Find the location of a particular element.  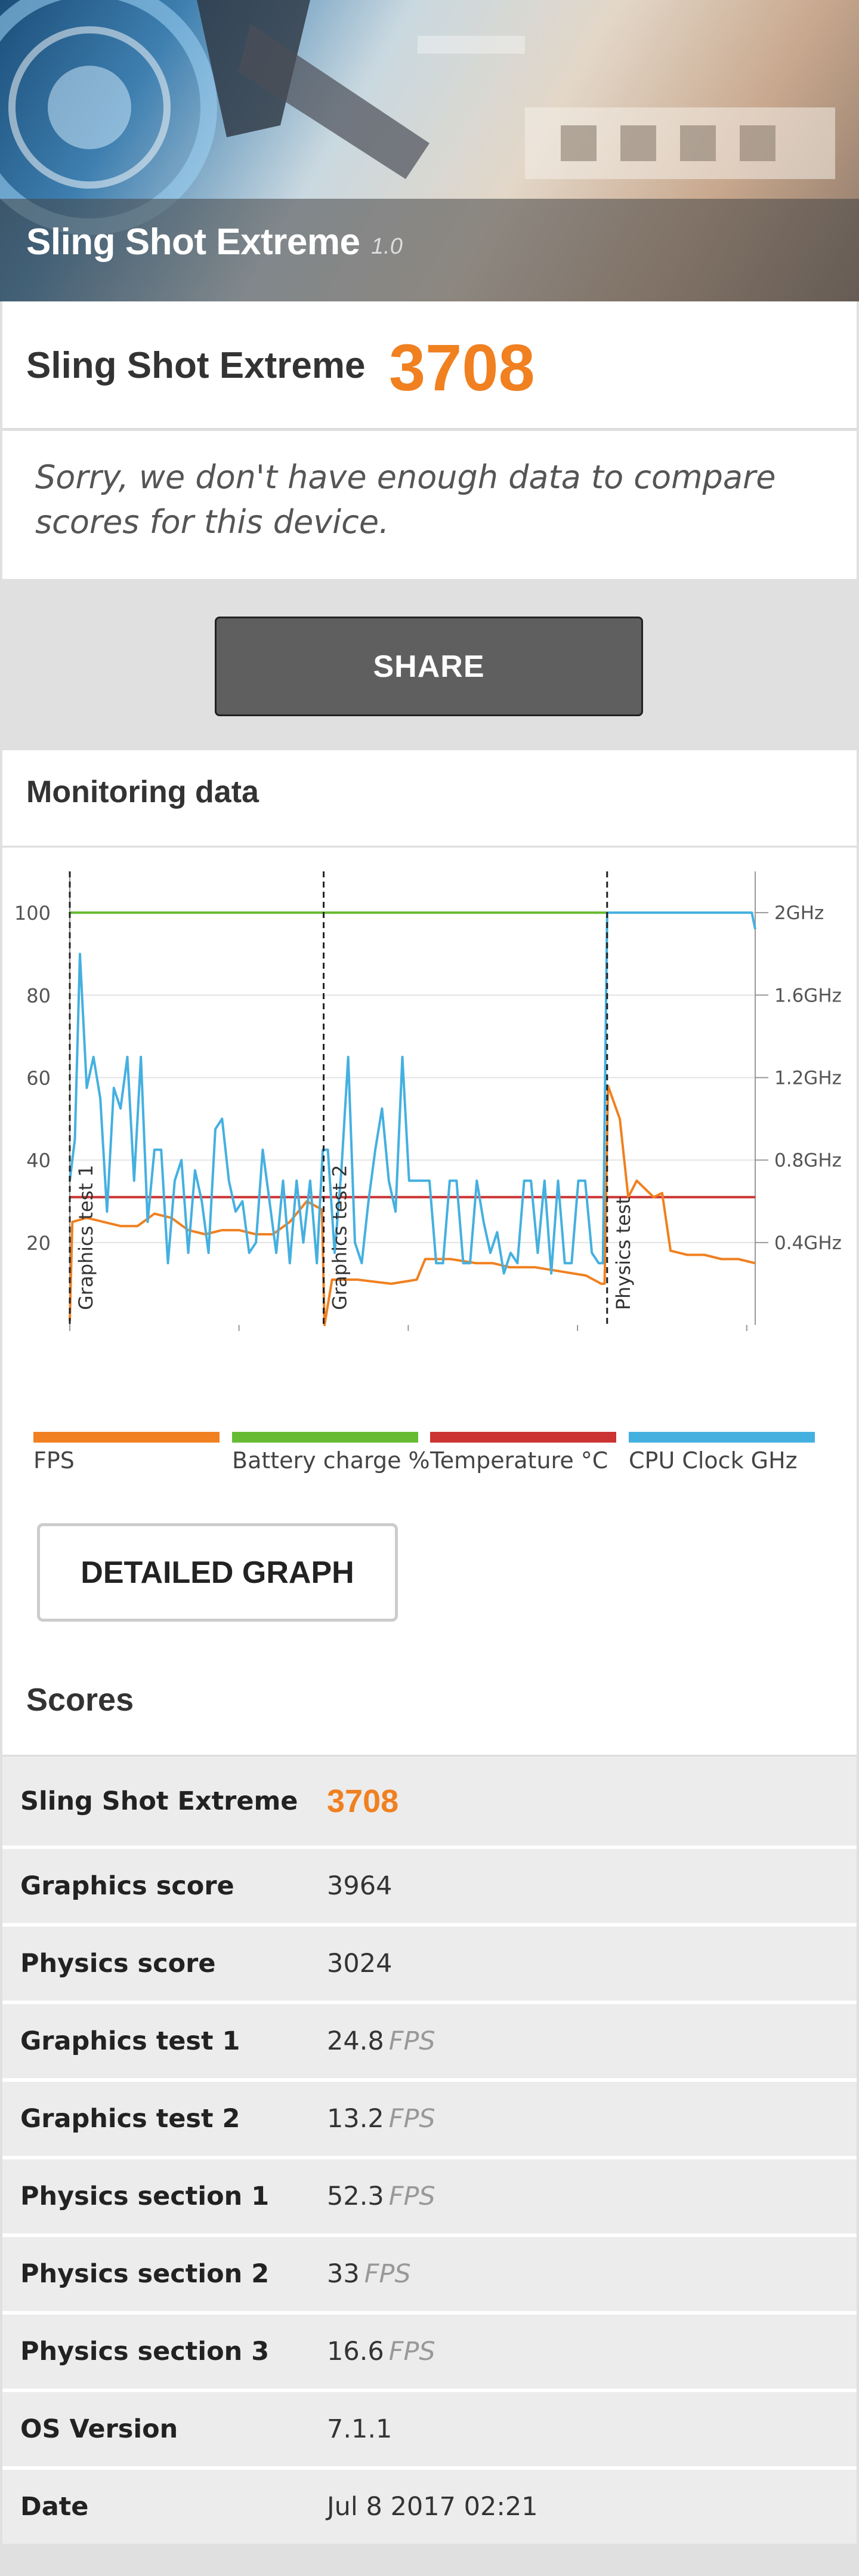

y-right-tick-label: 1.2GHz is located at coordinates (808, 1078).